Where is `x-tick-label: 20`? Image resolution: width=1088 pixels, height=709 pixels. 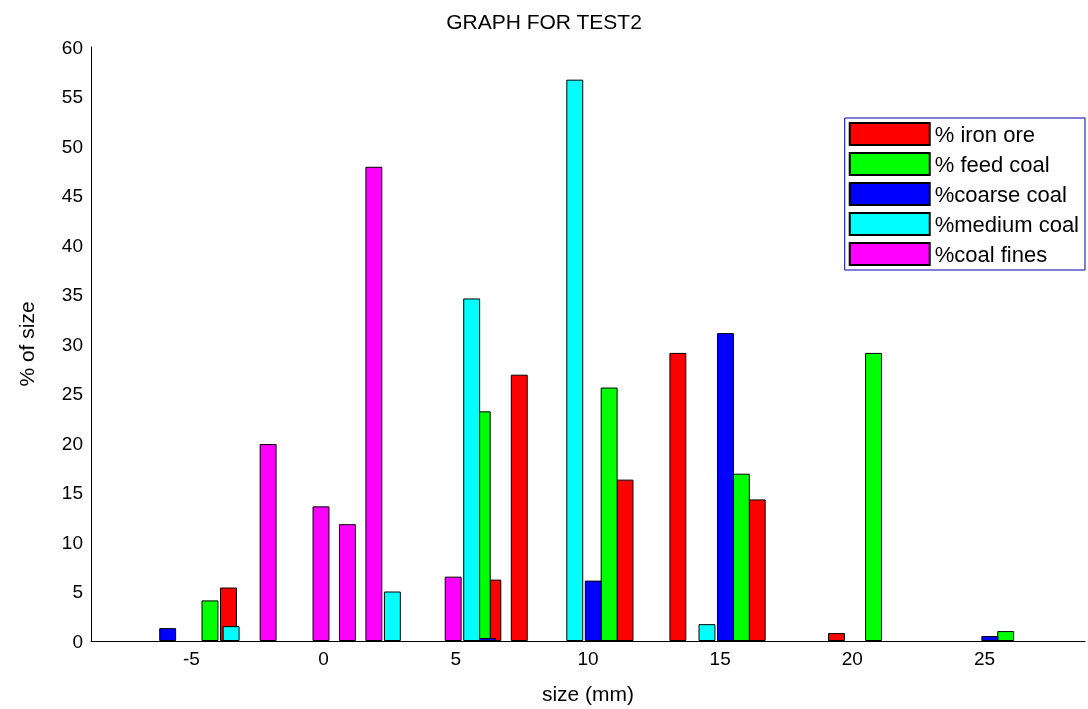 x-tick-label: 20 is located at coordinates (852, 658).